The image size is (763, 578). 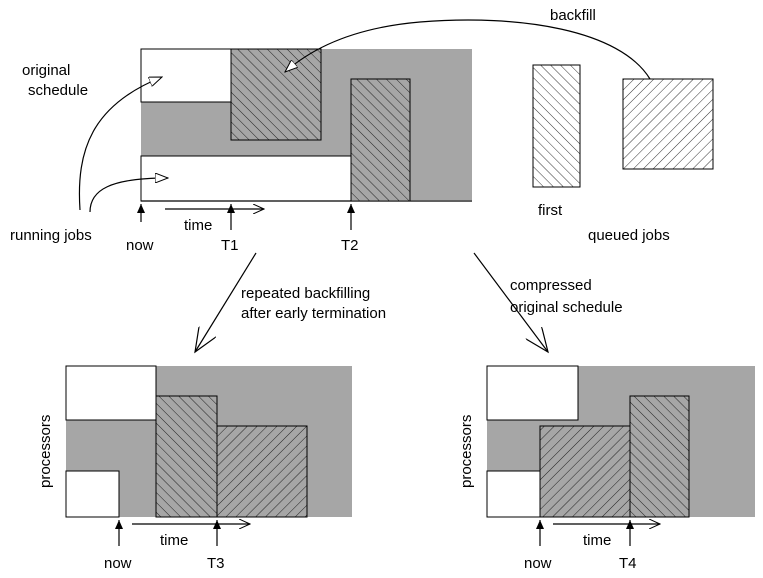 I want to click on branch-arrow-right, so click(x=510, y=302).